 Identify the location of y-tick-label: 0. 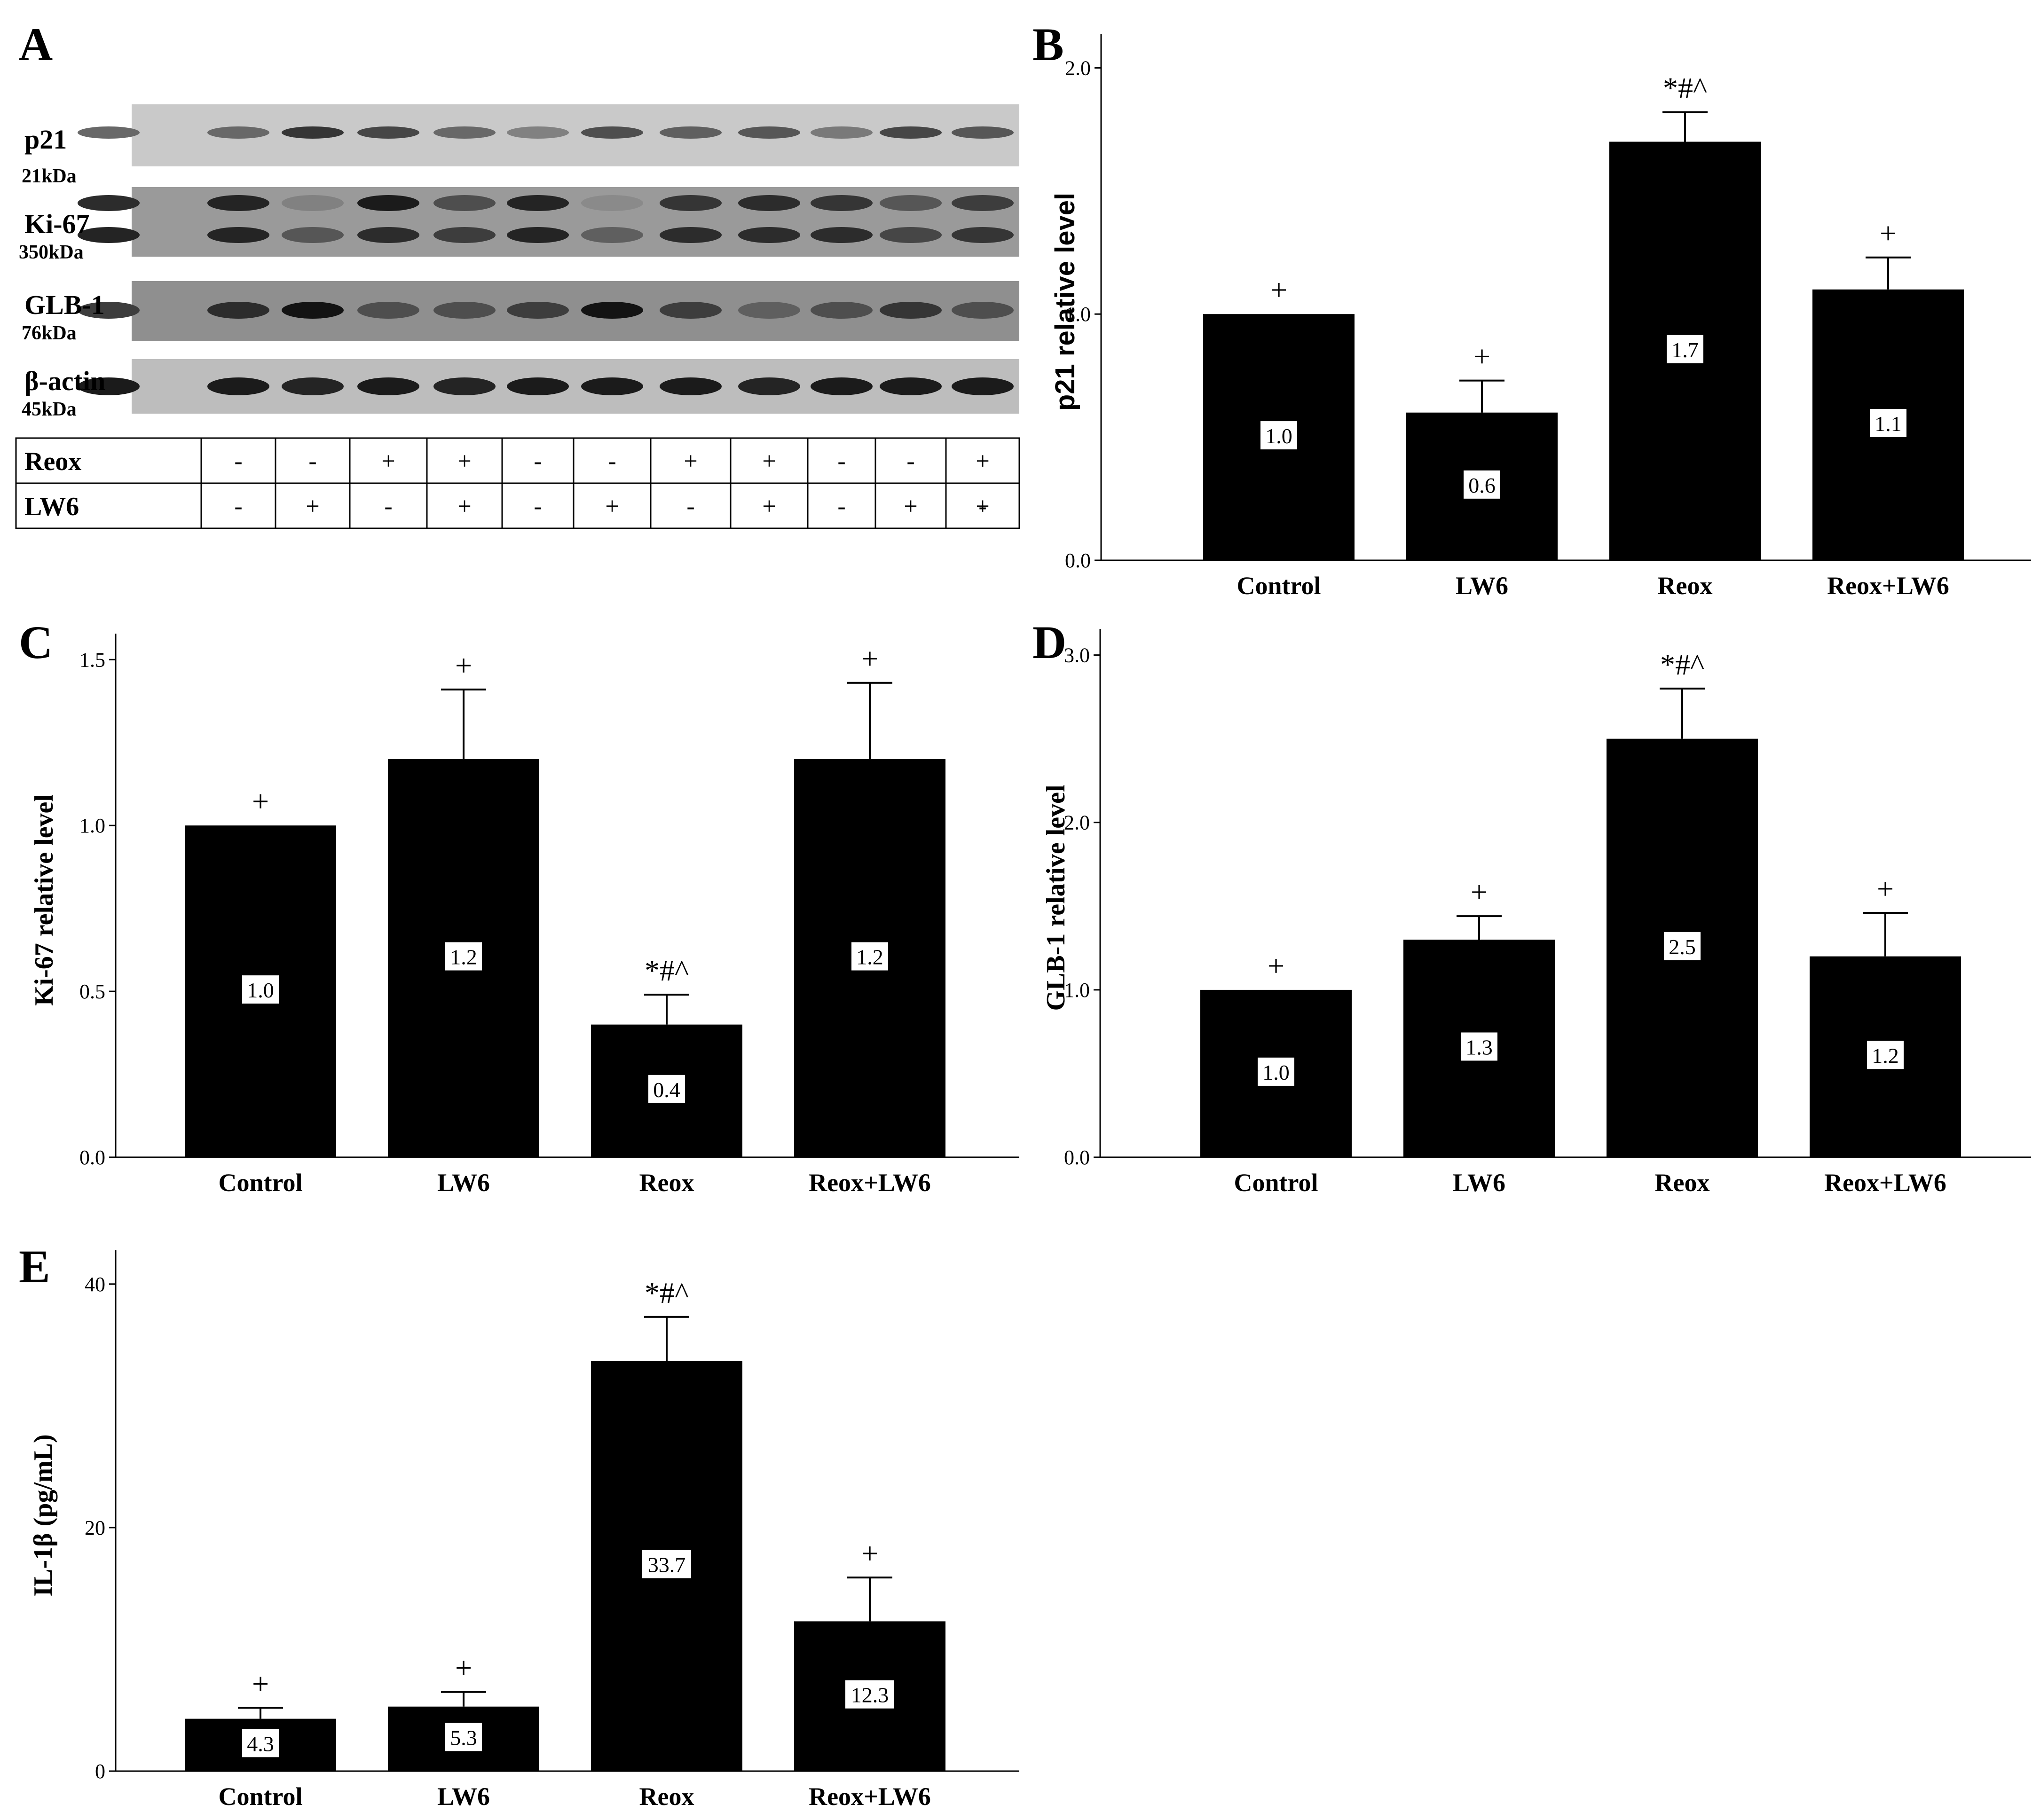
(100, 1771).